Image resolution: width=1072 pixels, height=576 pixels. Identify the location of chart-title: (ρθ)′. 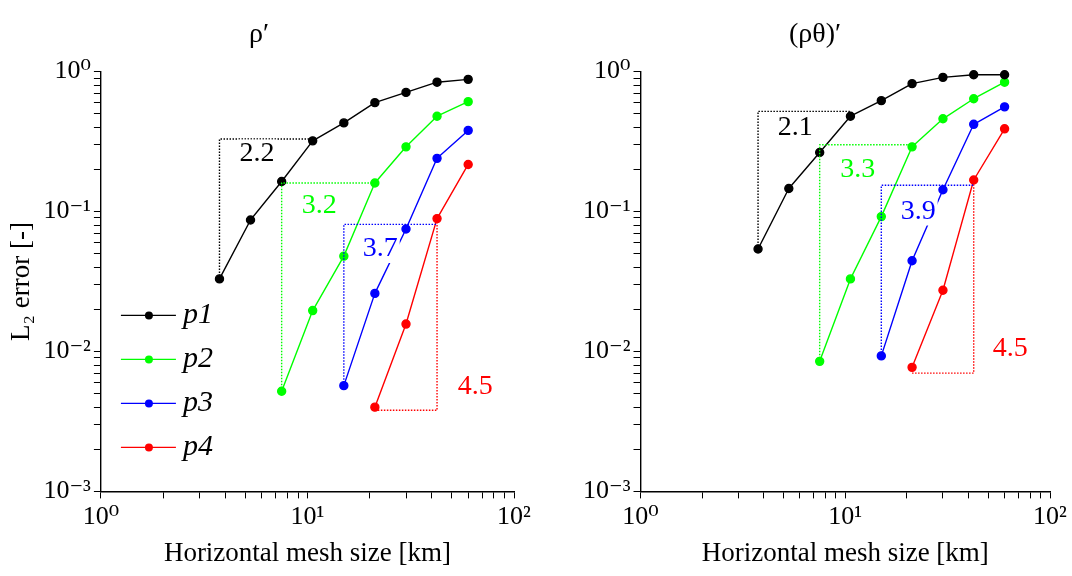
(815, 33).